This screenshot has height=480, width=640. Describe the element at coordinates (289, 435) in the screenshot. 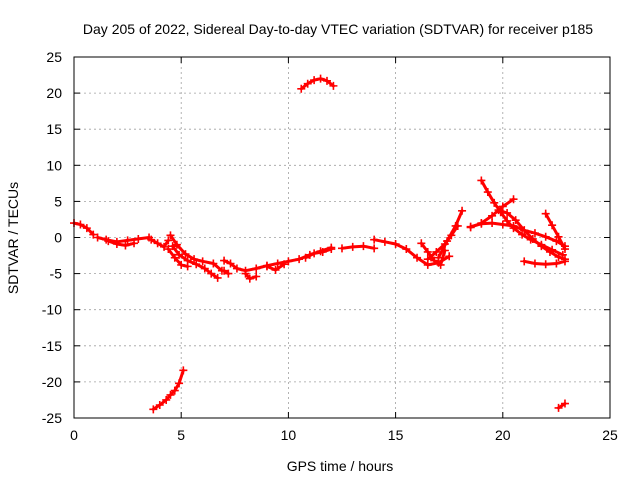

I see `x-tick-label: 10` at that location.